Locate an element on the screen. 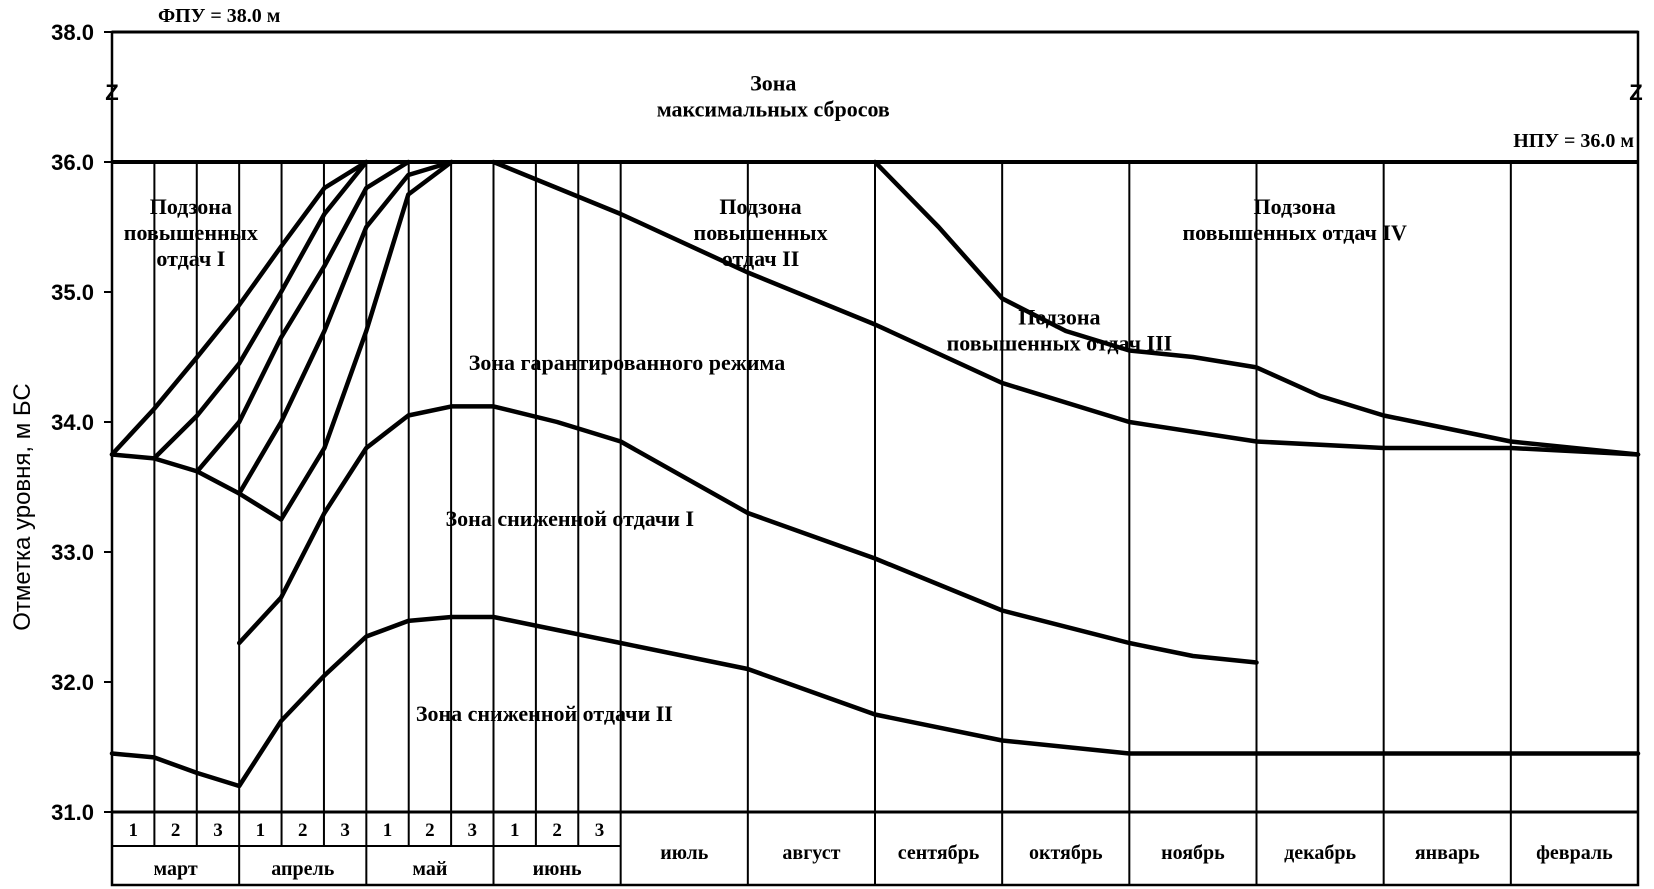 The height and width of the screenshot is (889, 1654). month-label: октябрь is located at coordinates (1066, 853).